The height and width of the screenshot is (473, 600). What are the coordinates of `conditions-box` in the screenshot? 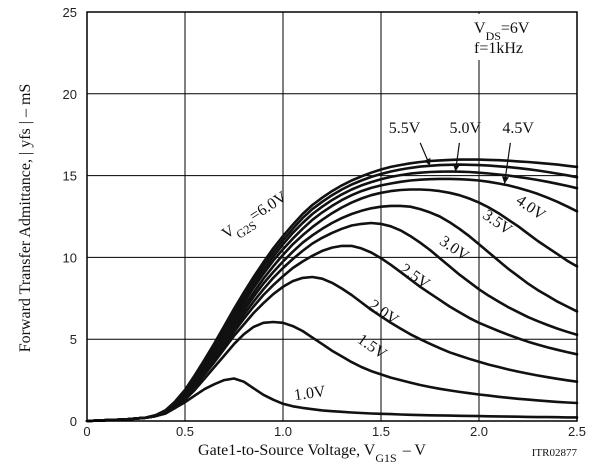 It's located at (522, 37).